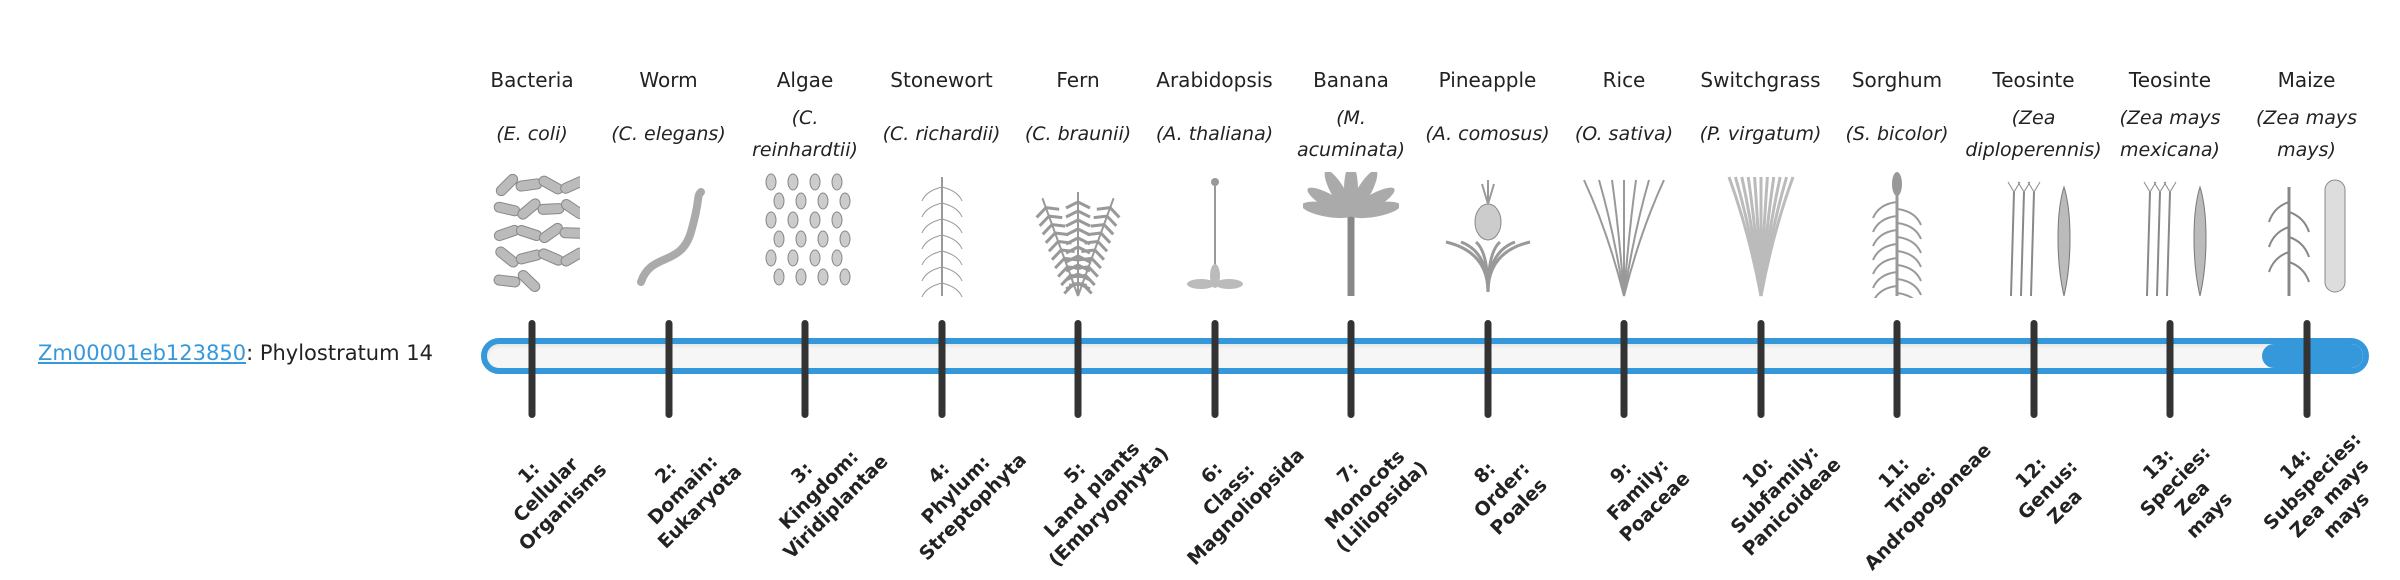 Image resolution: width=2400 pixels, height=580 pixels. I want to click on organism-column: Maize (Zea mays mays), so click(2307, 180).